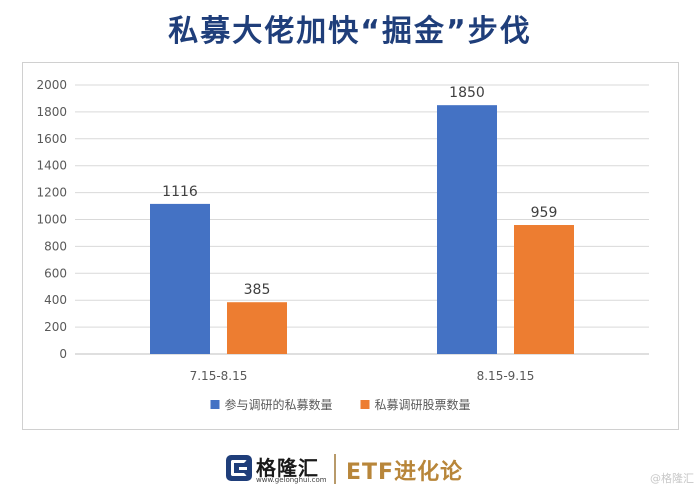 This screenshot has width=700, height=490. What do you see at coordinates (51, 139) in the screenshot?
I see `y-tick-label: 1600` at bounding box center [51, 139].